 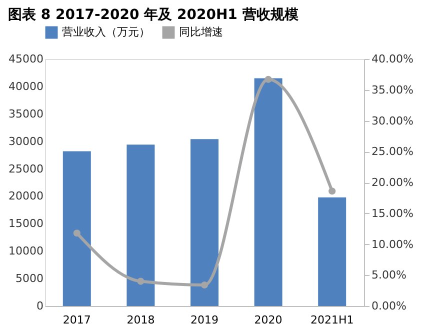 I want to click on y-tick-label: 35000, so click(x=26, y=113).